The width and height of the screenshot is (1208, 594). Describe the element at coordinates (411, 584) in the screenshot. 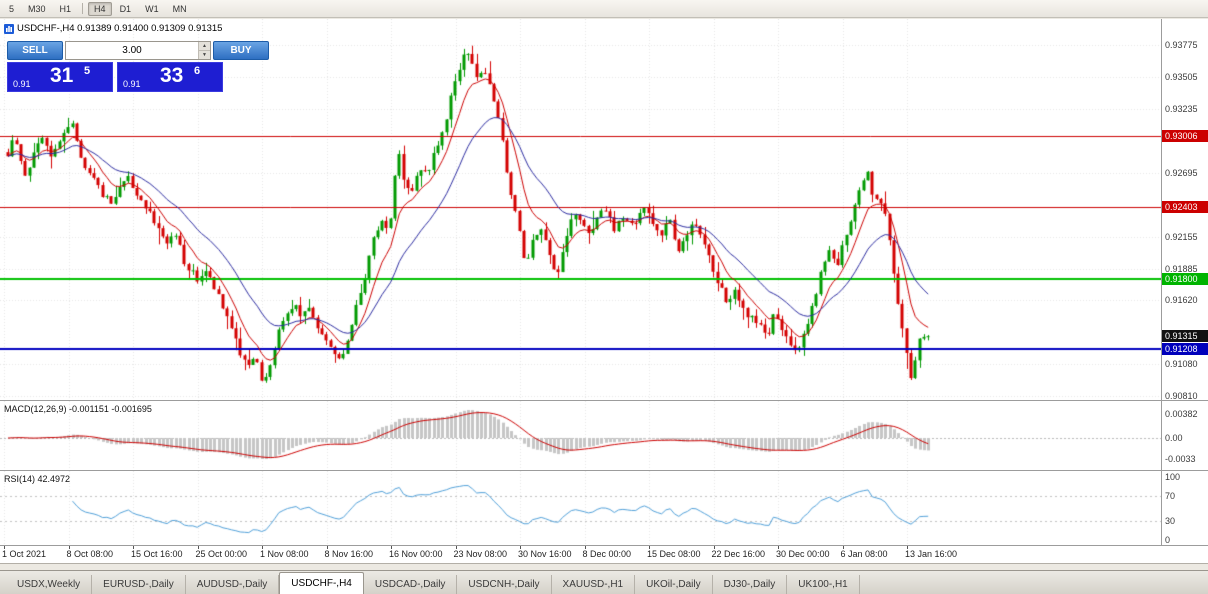

I see `chart-tab-usdcad-daily: USDCAD-,Daily` at that location.